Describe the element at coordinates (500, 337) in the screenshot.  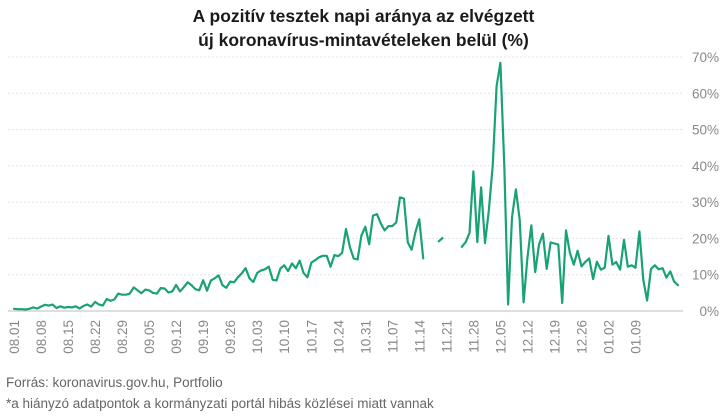
I see `x-tick-label: 12.05` at that location.